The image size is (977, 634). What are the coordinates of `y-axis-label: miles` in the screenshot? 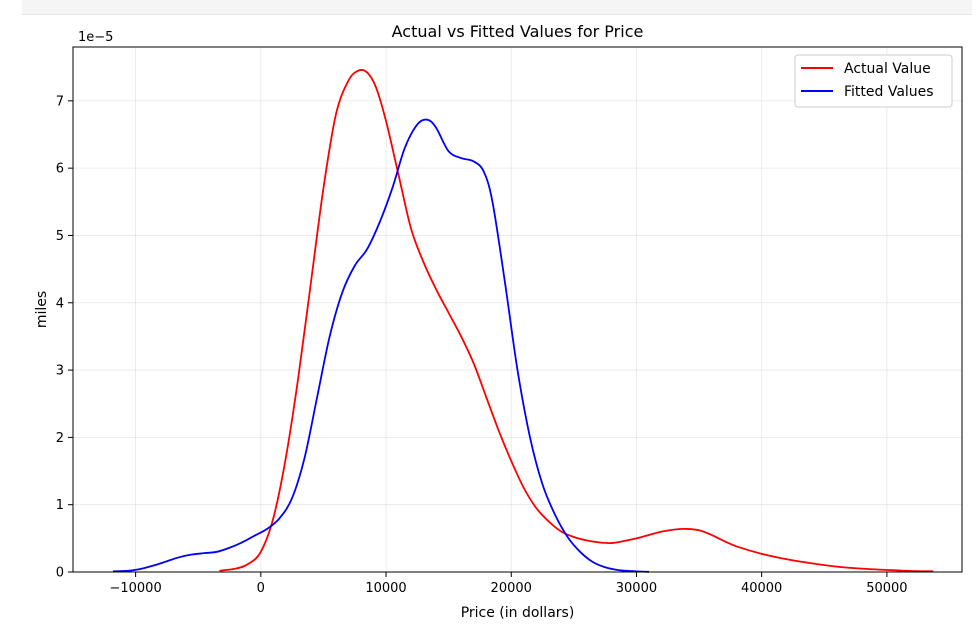 It's located at (42, 309).